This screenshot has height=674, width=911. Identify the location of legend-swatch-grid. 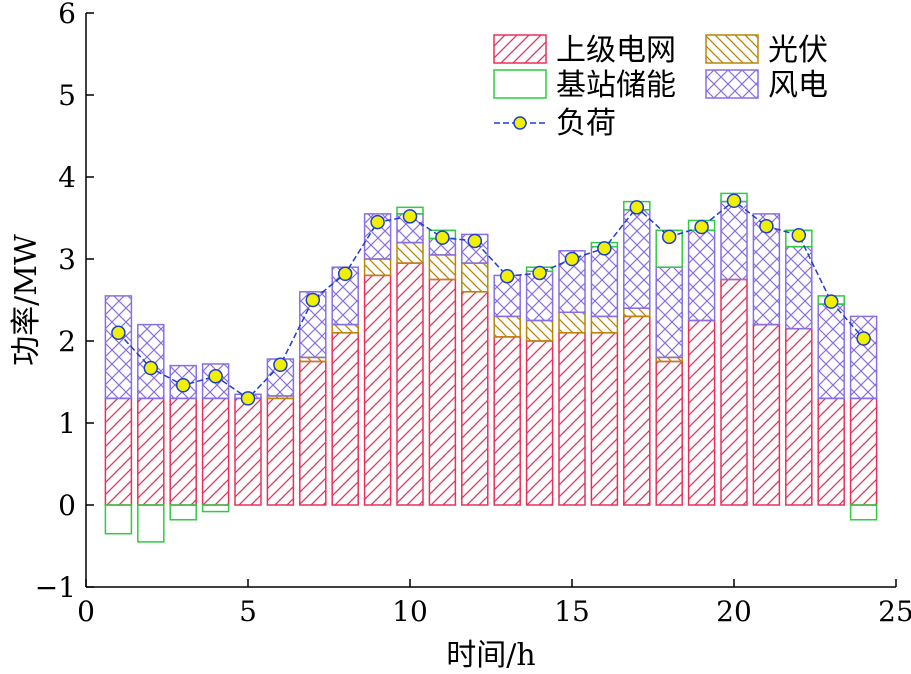
(520, 49).